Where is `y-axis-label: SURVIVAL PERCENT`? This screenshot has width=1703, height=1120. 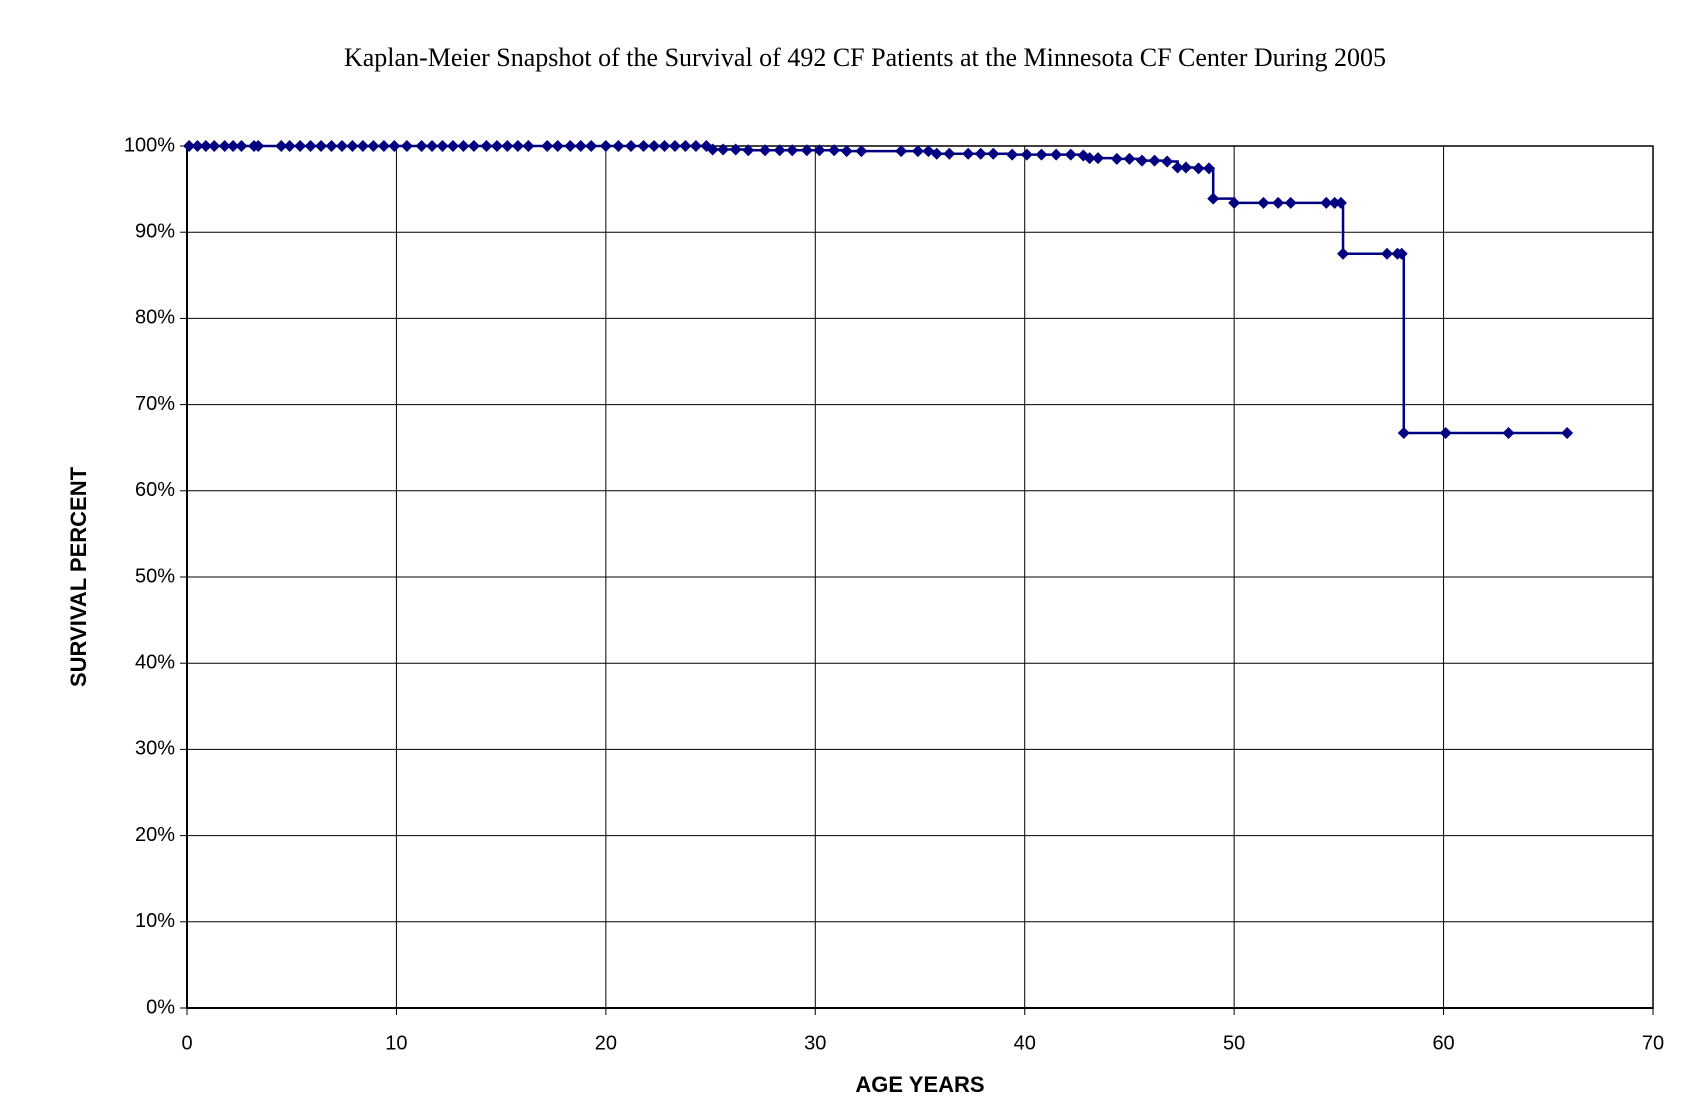 y-axis-label: SURVIVAL PERCENT is located at coordinates (78, 576).